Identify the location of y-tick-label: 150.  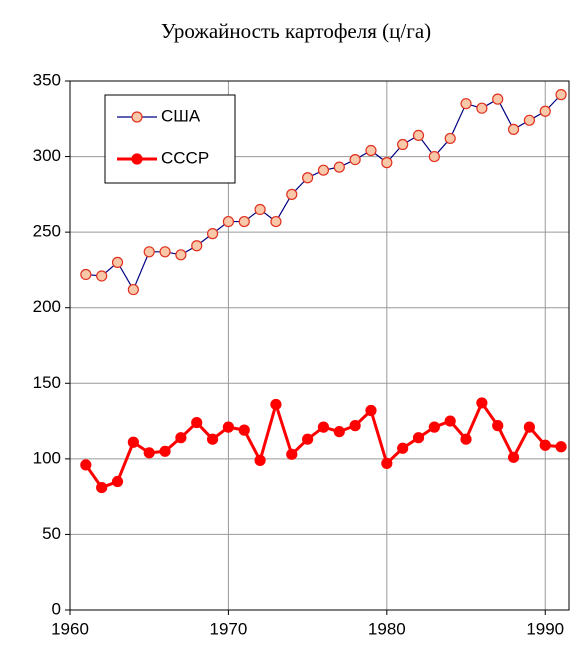
(47, 382).